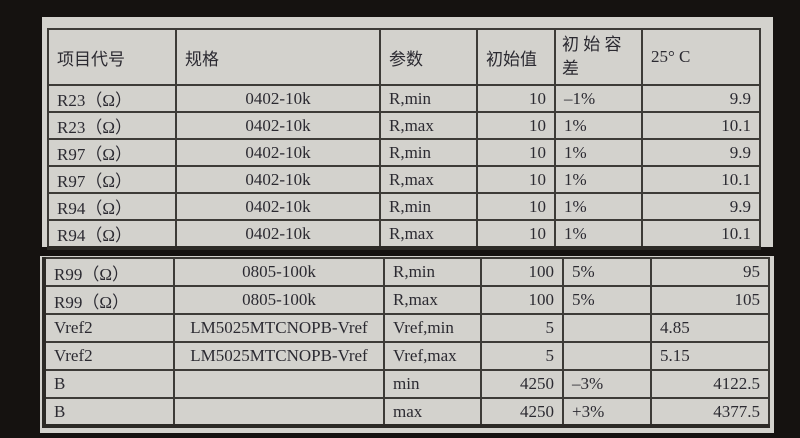  Describe the element at coordinates (428, 57) in the screenshot. I see `col-header-parameter: 参数` at that location.